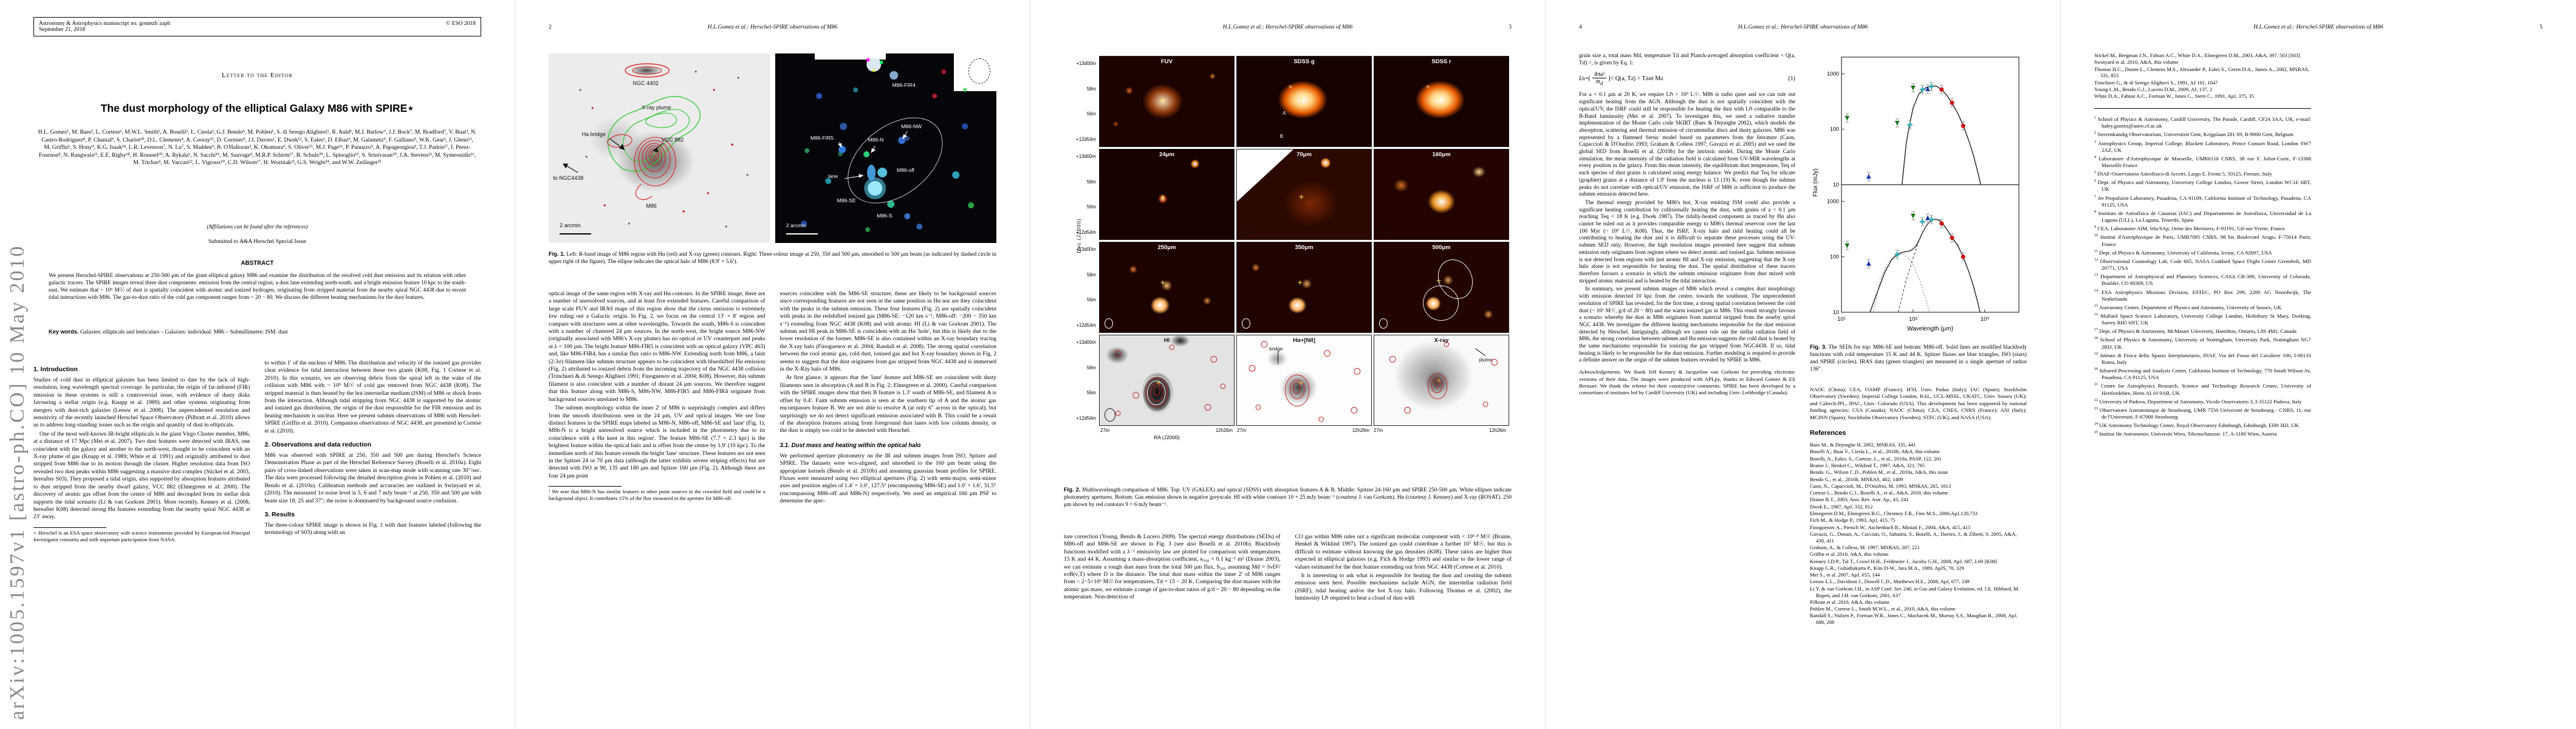 The width and height of the screenshot is (2576, 729). I want to click on y-tick-label: 1000, so click(1833, 74).